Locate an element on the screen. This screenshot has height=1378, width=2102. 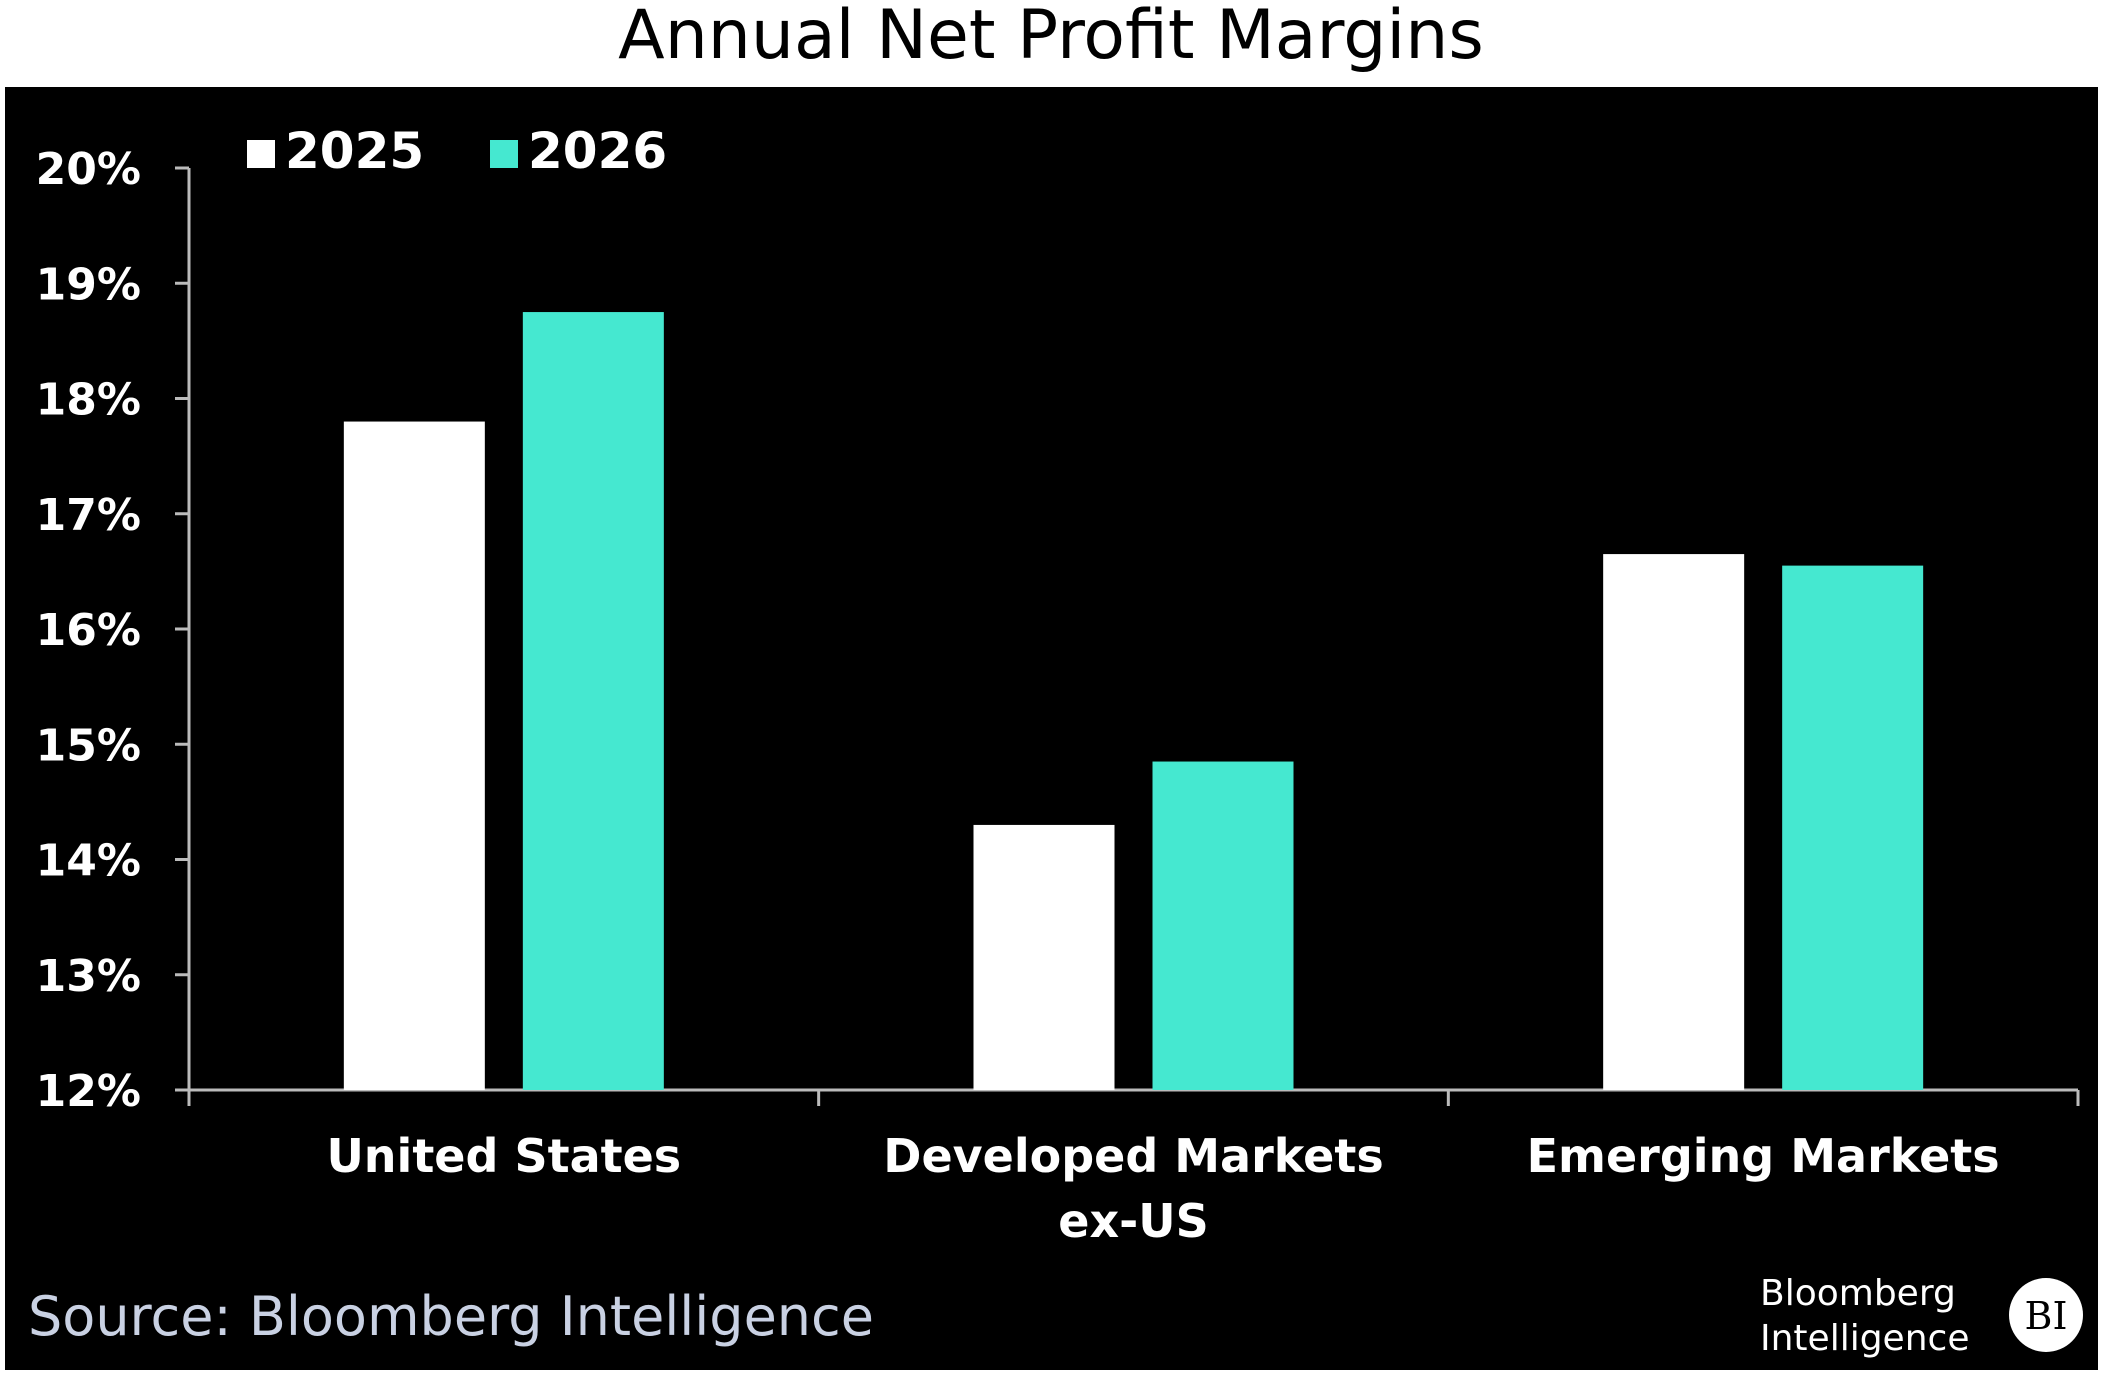
y-tick-label: 19% is located at coordinates (88, 284).